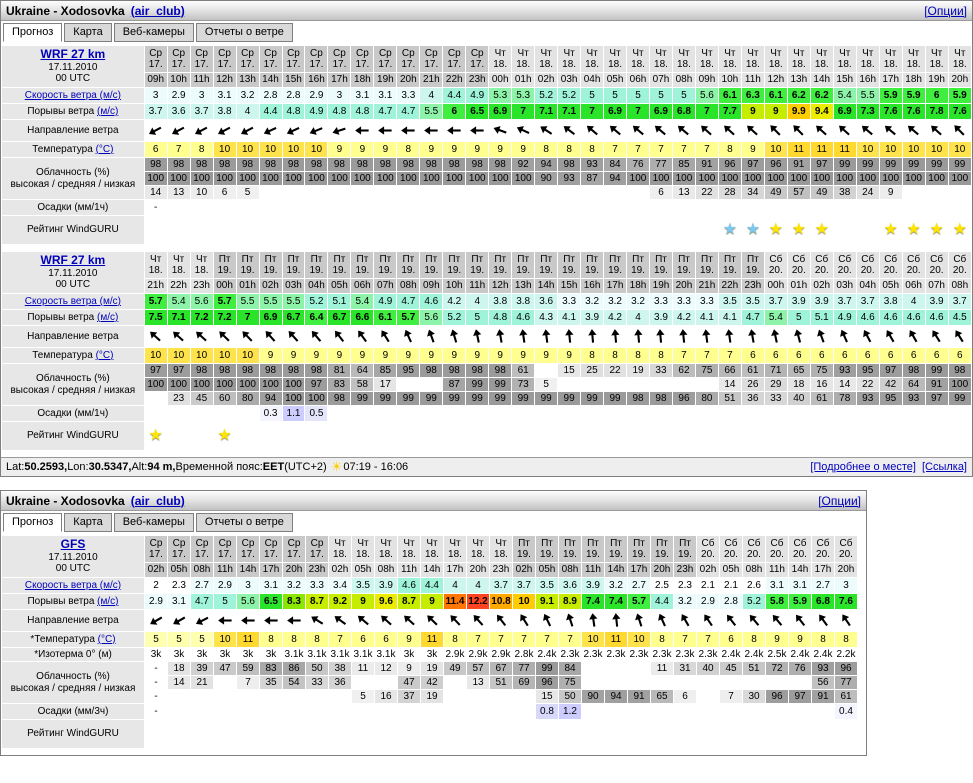 The image size is (973, 783). Describe the element at coordinates (73, 544) in the screenshot. I see `model-link: GFS` at that location.